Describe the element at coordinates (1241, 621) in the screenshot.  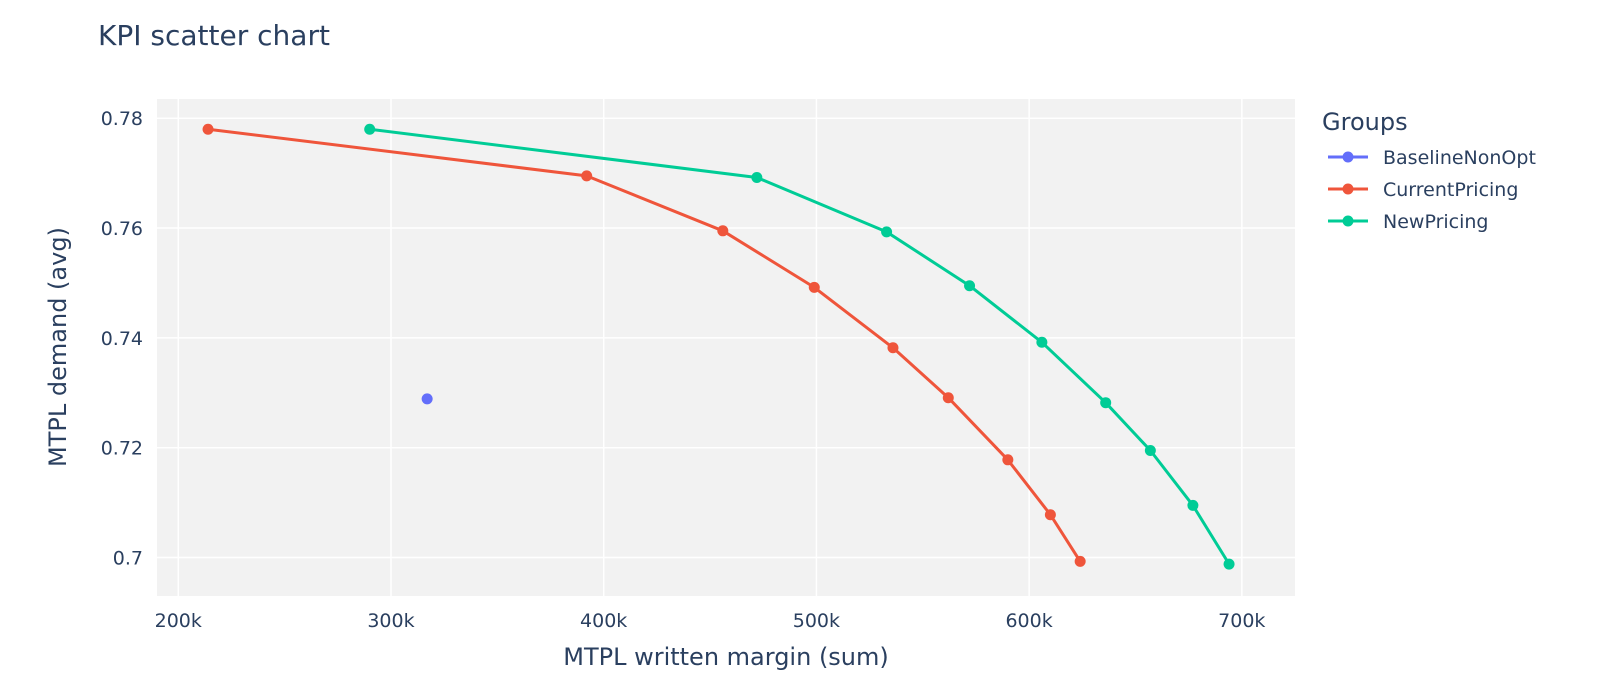
I see `x-tick-label: 700k` at that location.